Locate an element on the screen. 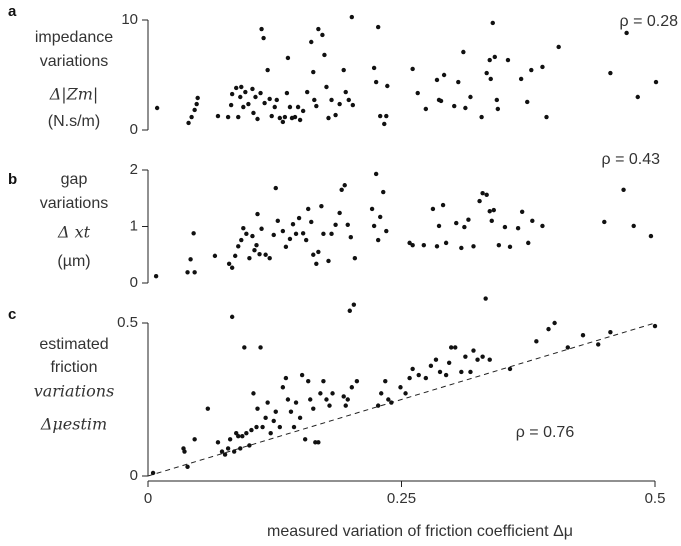 The image size is (681, 546). y-tick-label: 10 is located at coordinates (129, 19).